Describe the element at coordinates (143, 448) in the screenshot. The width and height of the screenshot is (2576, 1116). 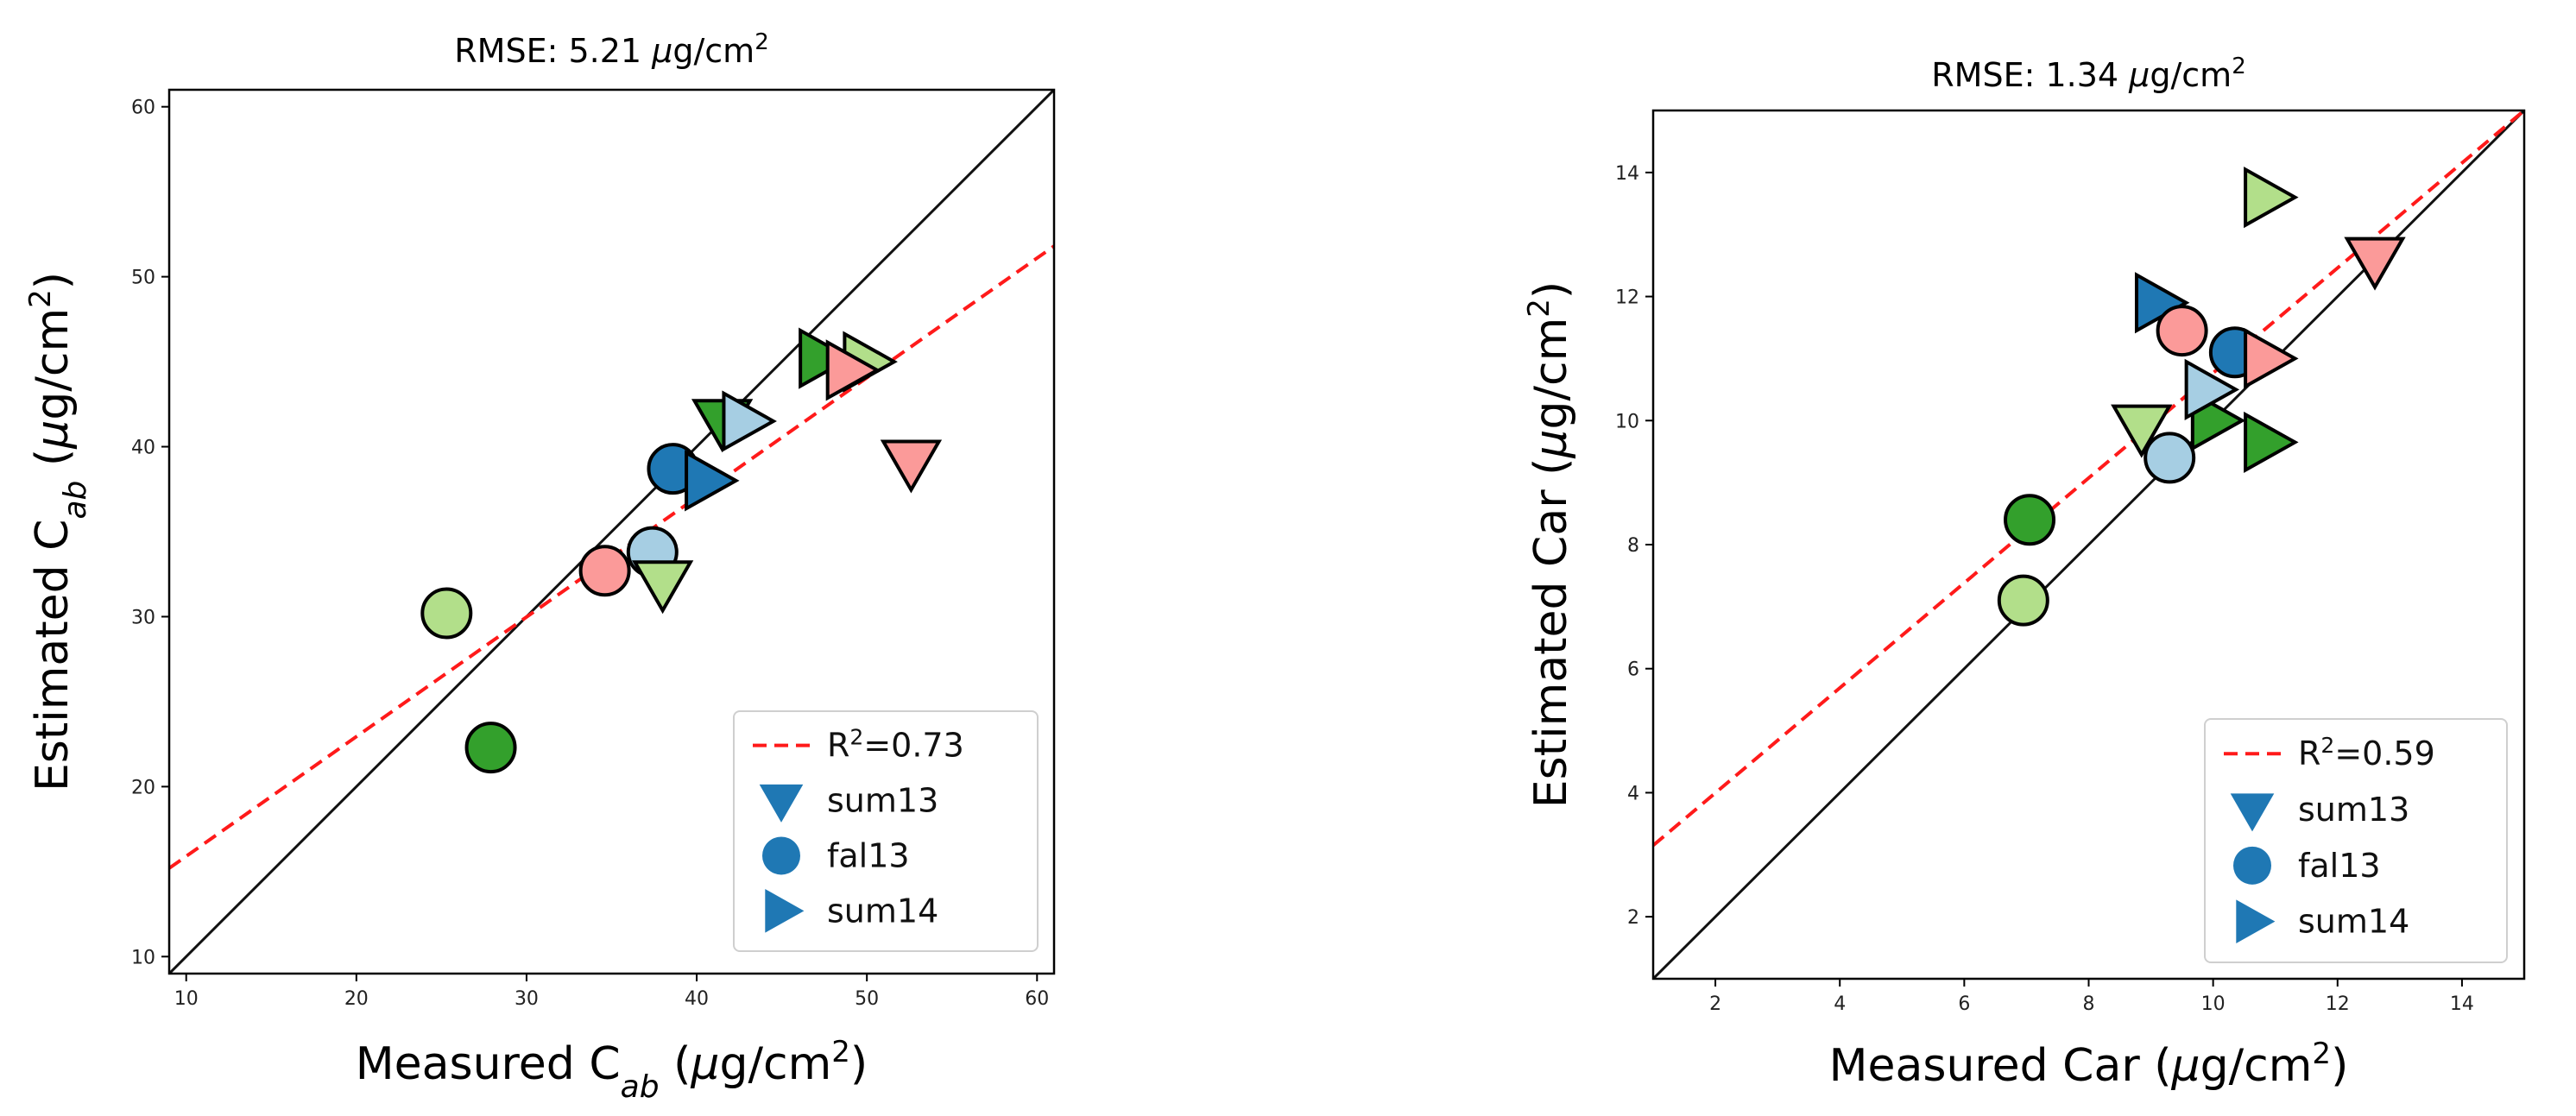
I see `y-tick-label: 40` at that location.